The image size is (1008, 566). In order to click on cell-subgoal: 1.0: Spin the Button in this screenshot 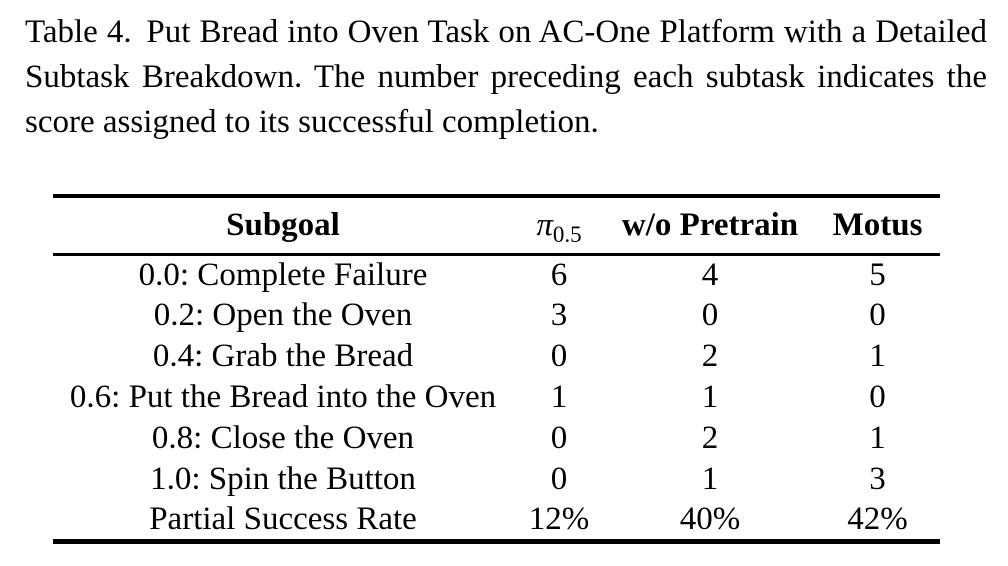, I will do `click(283, 479)`.